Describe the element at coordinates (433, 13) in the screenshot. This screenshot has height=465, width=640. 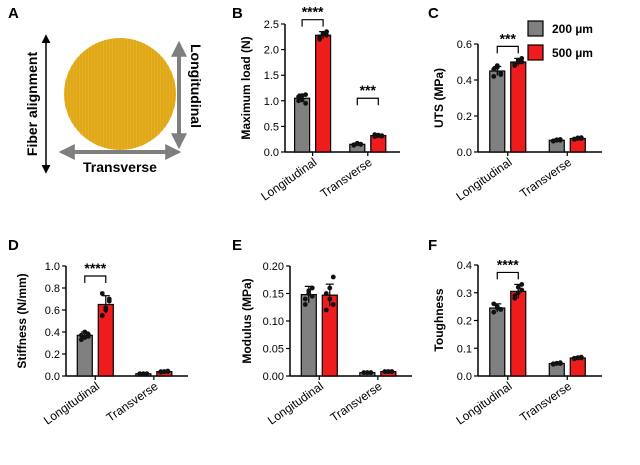
I see `panel-letter: C` at that location.